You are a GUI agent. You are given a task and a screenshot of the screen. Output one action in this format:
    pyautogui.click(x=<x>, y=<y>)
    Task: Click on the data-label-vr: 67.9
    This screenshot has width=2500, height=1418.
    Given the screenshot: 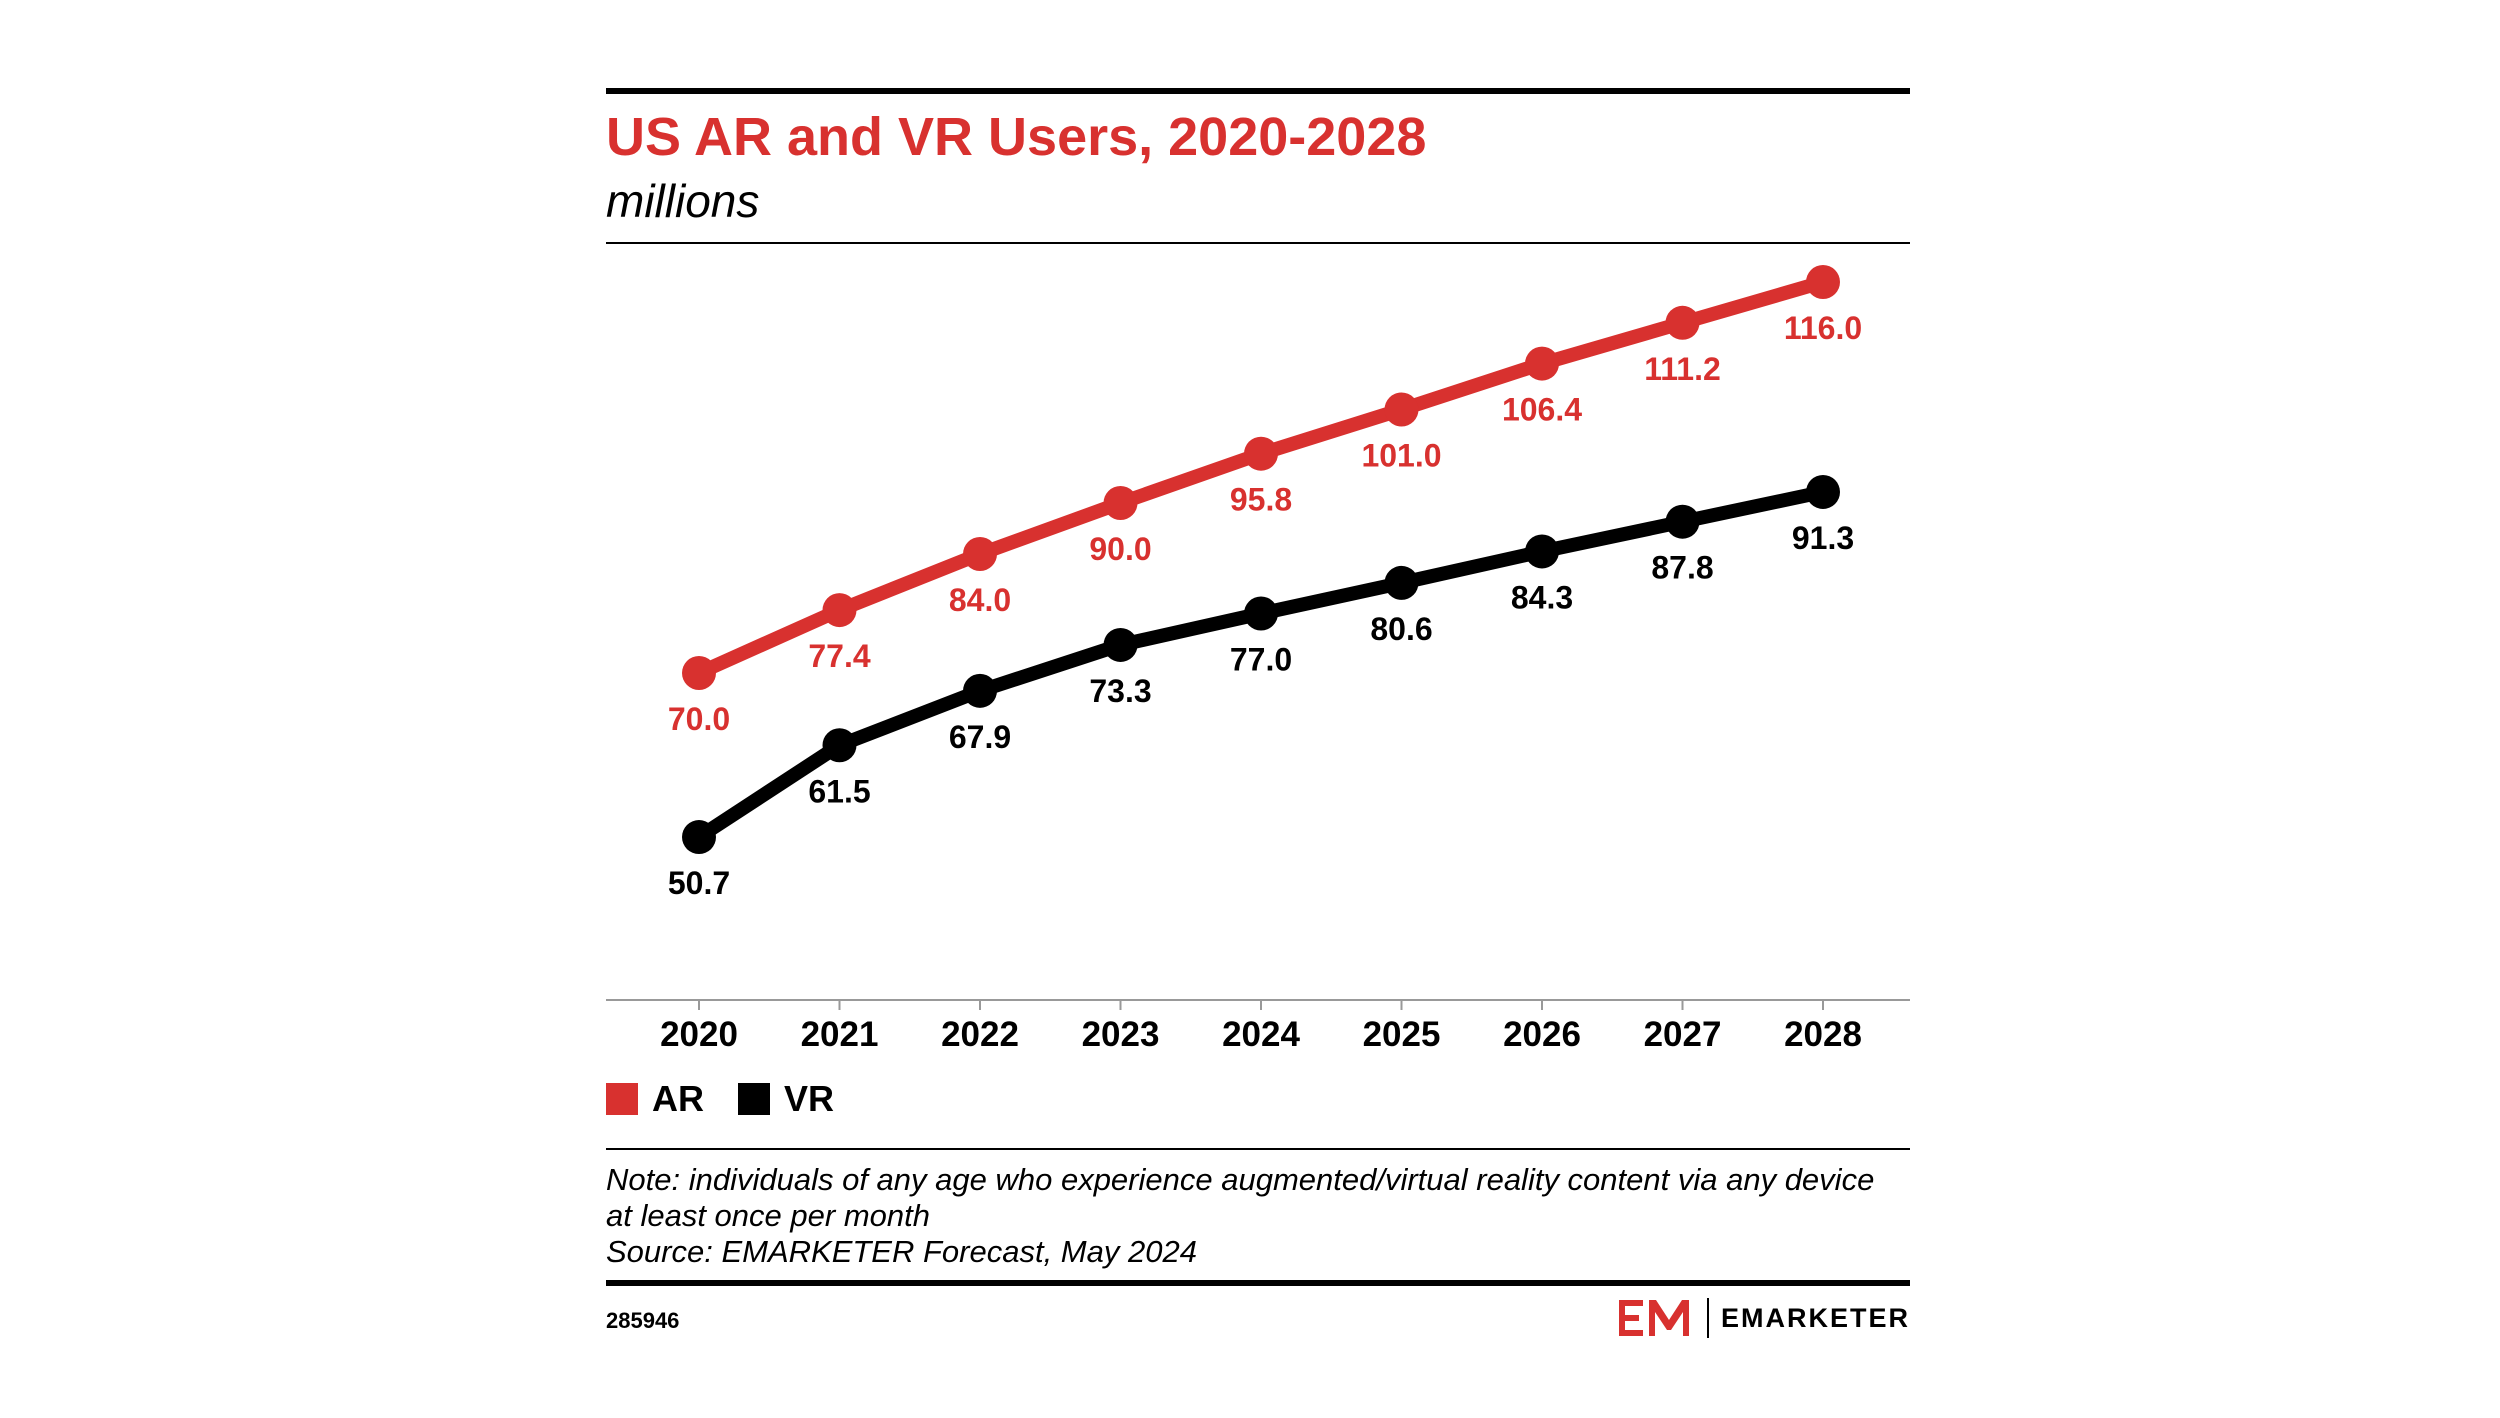 What is the action you would take?
    pyautogui.click(x=980, y=737)
    